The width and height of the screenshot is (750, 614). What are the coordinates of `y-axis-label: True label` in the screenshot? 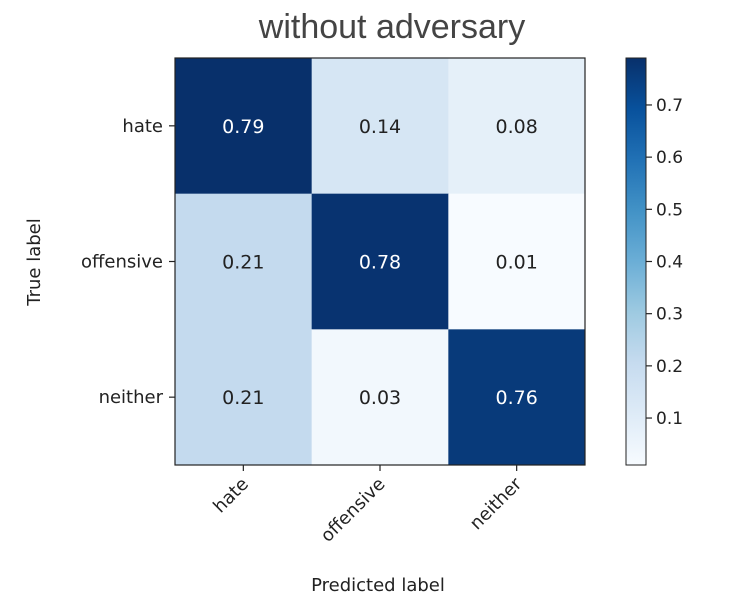 It's located at (34, 262).